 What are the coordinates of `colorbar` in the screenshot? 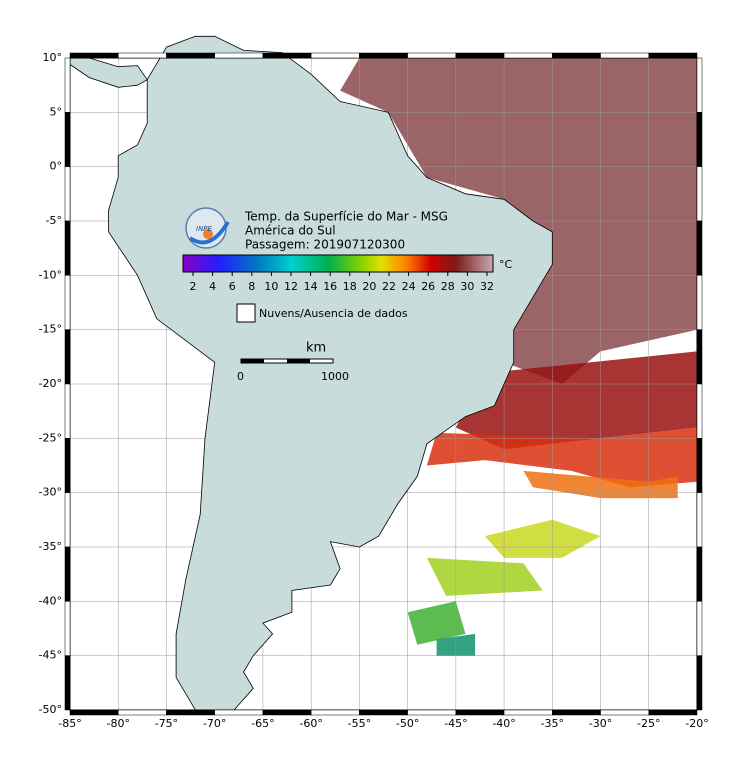 It's located at (338, 263).